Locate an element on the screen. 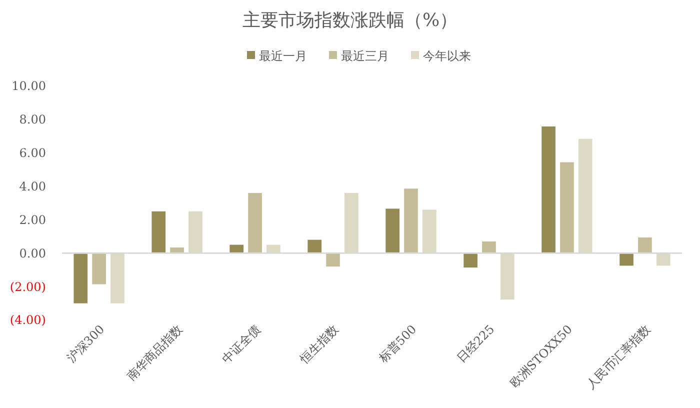 The width and height of the screenshot is (700, 408). x-tick-label: 中证全债 is located at coordinates (241, 344).